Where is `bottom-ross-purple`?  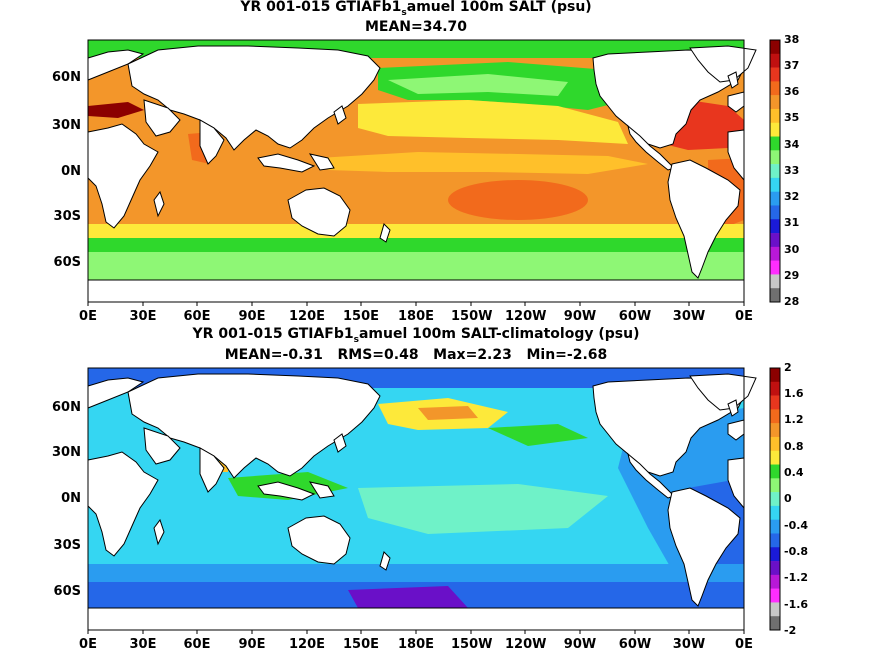 bottom-ross-purple is located at coordinates (408, 597).